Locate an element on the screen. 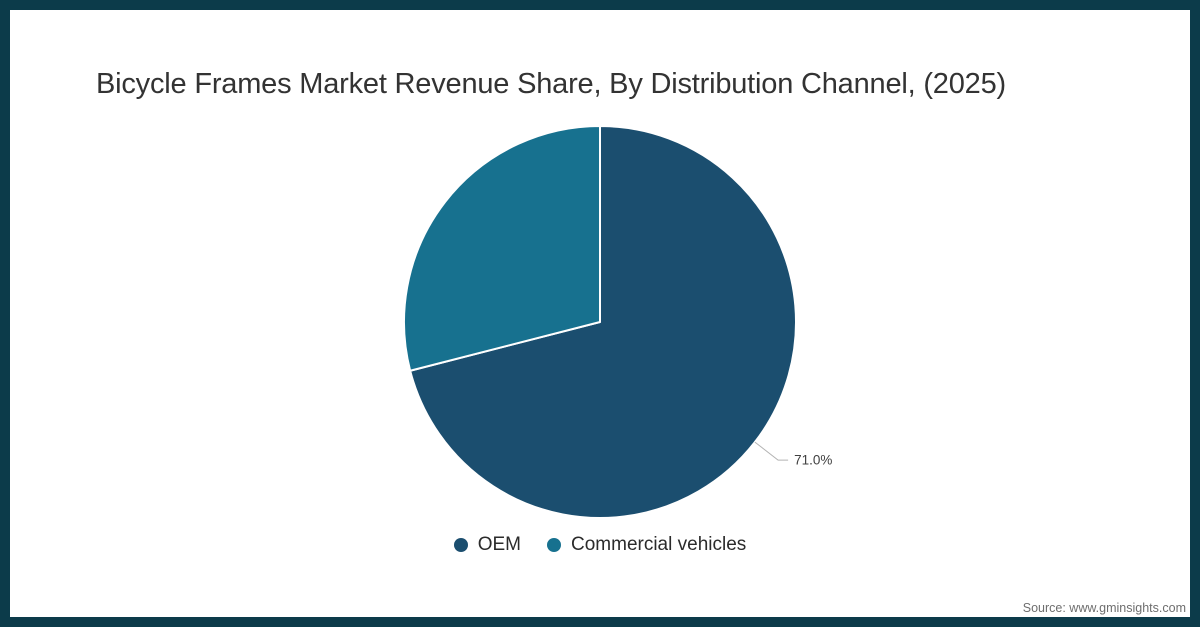  label-leader-line is located at coordinates (771, 451).